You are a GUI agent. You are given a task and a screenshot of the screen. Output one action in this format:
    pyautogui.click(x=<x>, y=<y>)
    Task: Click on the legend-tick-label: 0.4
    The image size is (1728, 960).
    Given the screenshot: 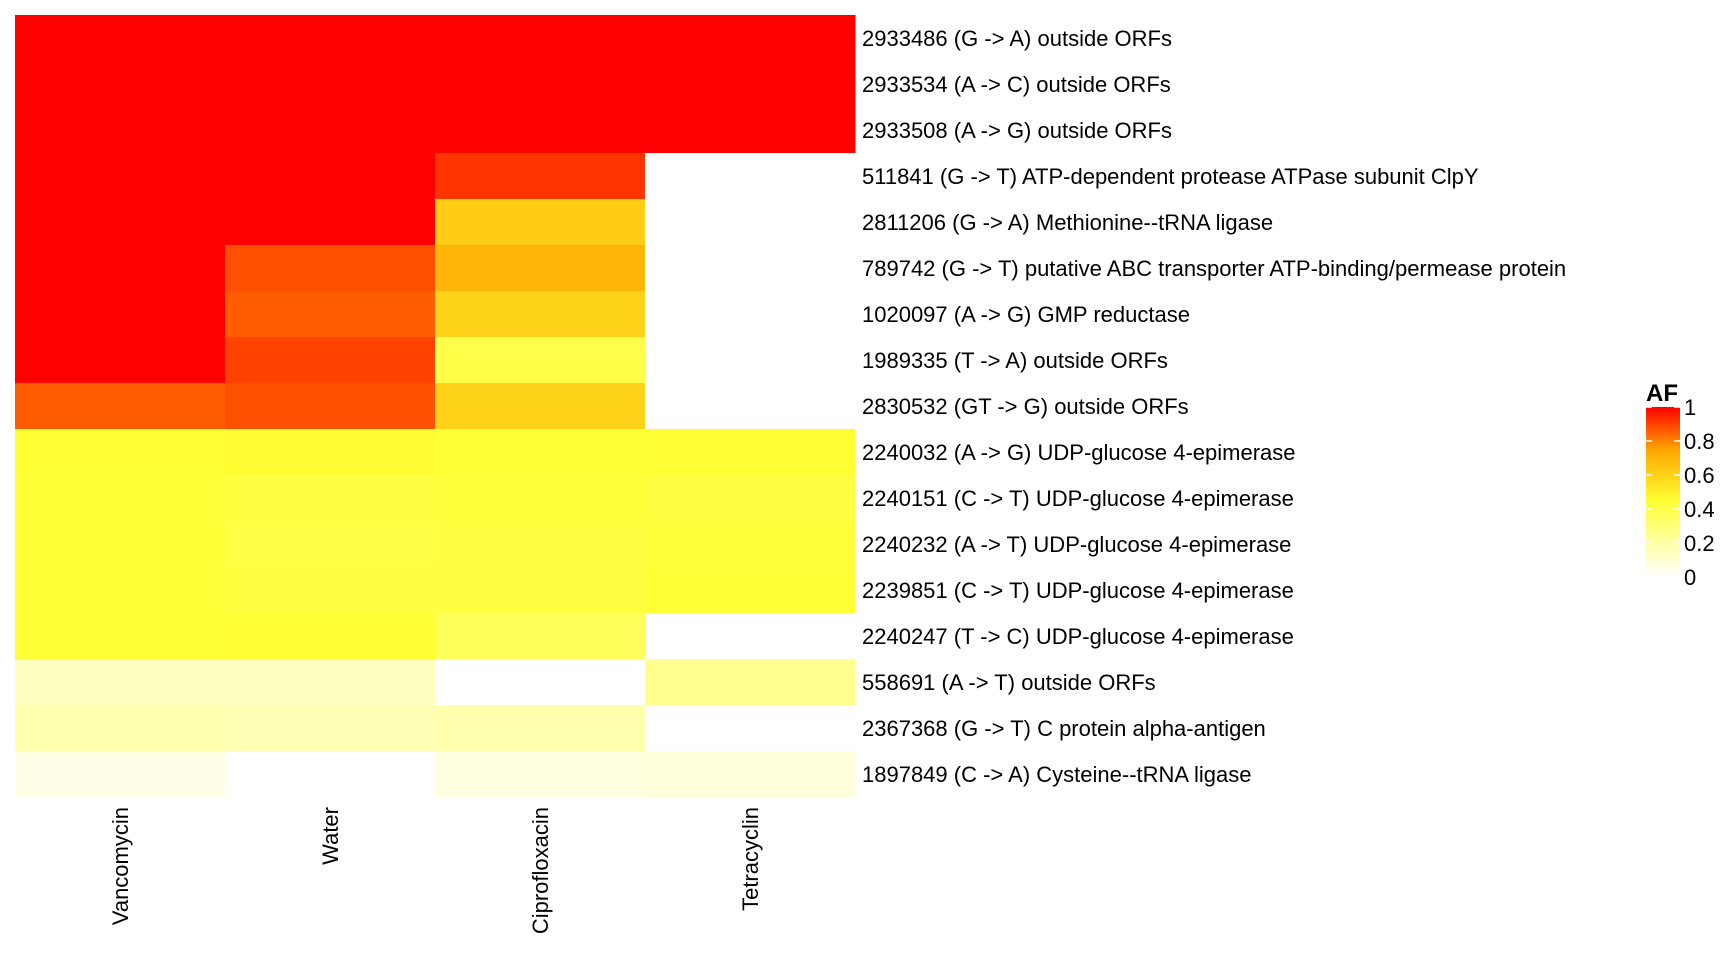 What is the action you would take?
    pyautogui.click(x=1699, y=509)
    